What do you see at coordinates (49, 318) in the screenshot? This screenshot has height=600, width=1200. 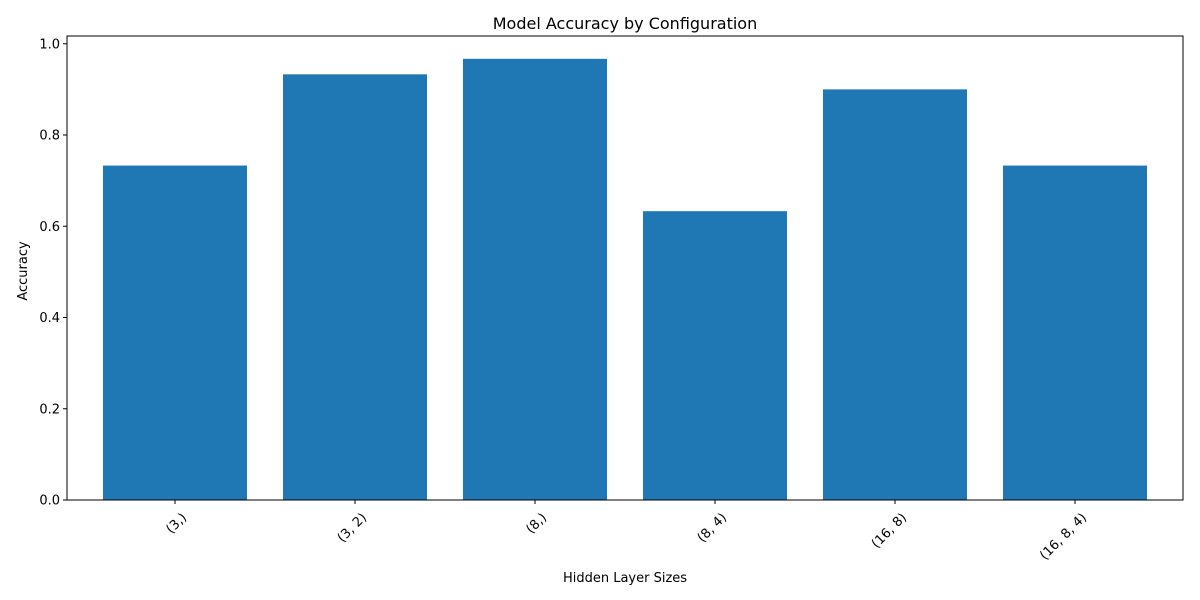 I see `y-tick-label: 0.4` at bounding box center [49, 318].